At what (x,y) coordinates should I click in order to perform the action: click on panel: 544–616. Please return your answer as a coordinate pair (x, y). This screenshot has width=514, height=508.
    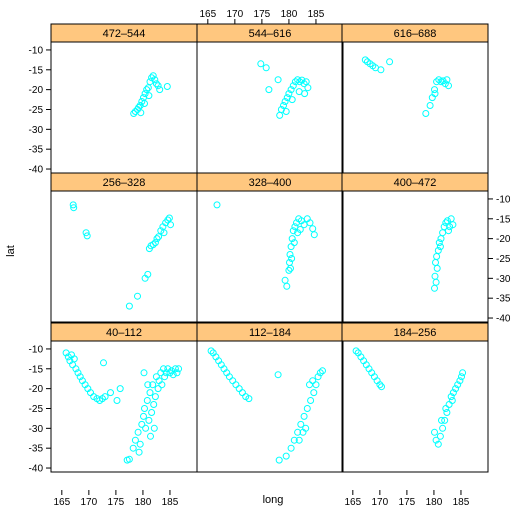
    Looking at the image, I should click on (270, 98).